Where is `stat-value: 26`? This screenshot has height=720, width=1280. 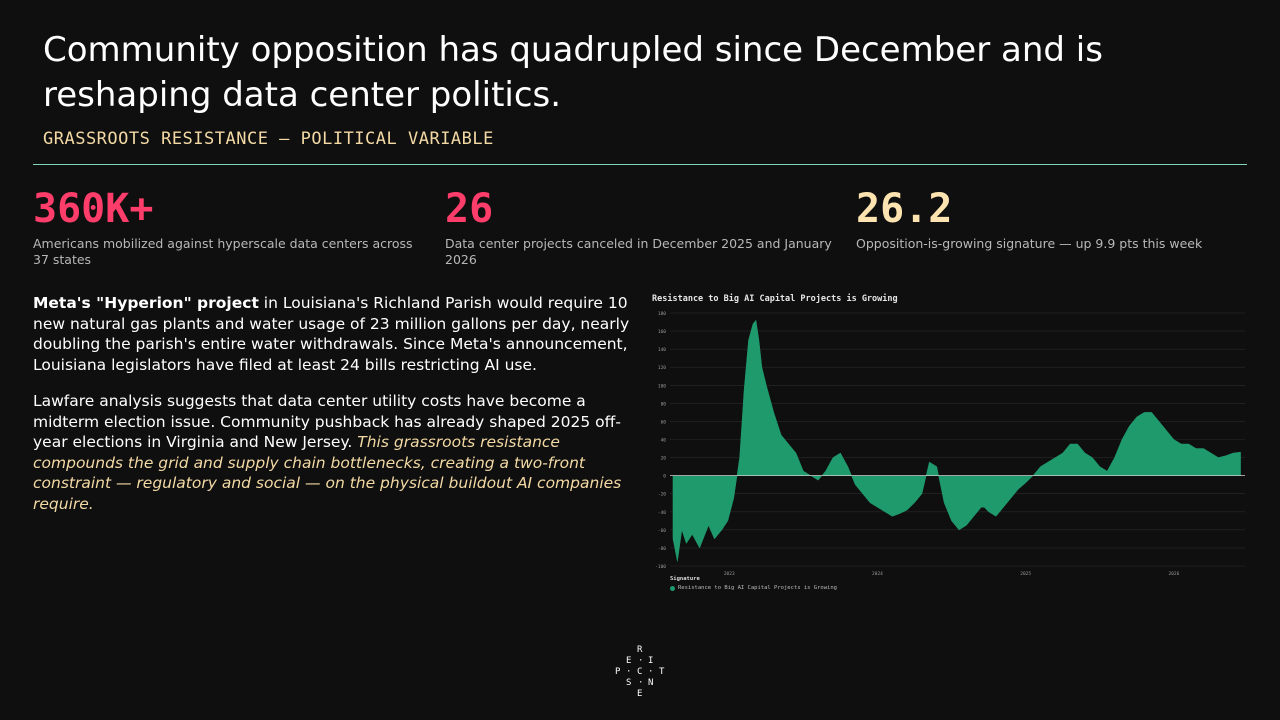 stat-value: 26 is located at coordinates (469, 209).